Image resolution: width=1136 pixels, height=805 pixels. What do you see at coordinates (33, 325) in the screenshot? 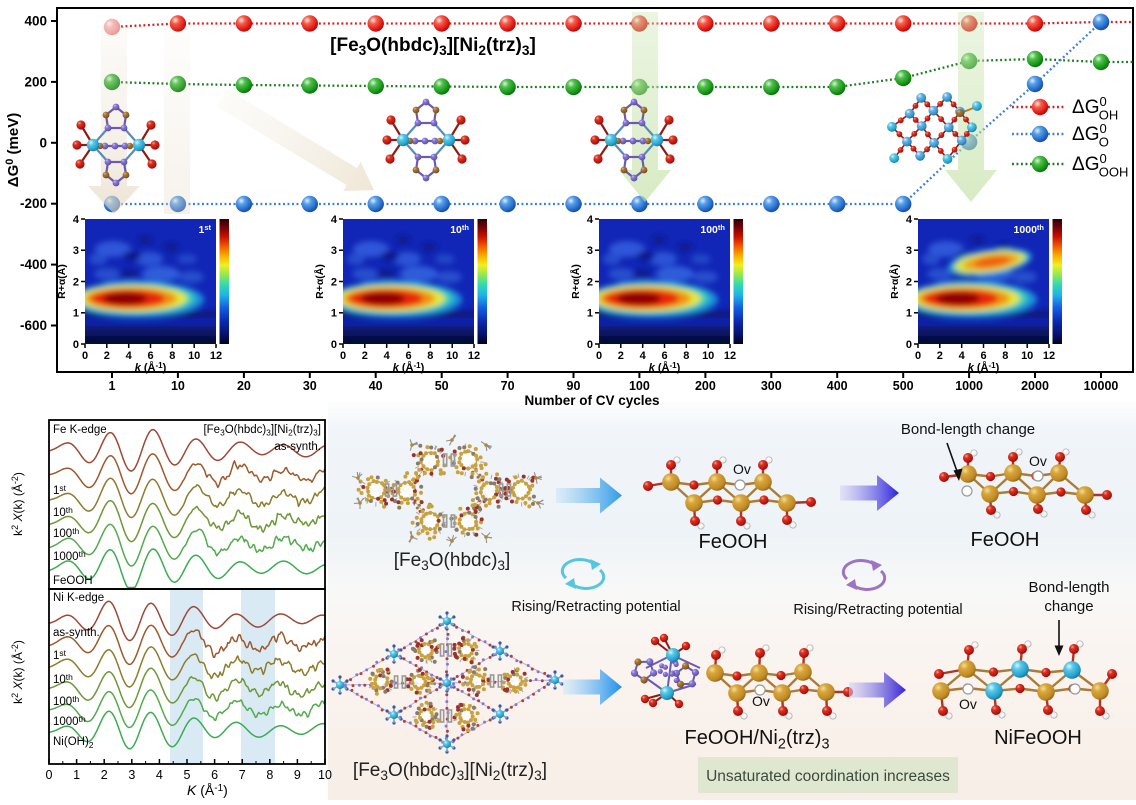
I see `svg-text: -600` at bounding box center [33, 325].